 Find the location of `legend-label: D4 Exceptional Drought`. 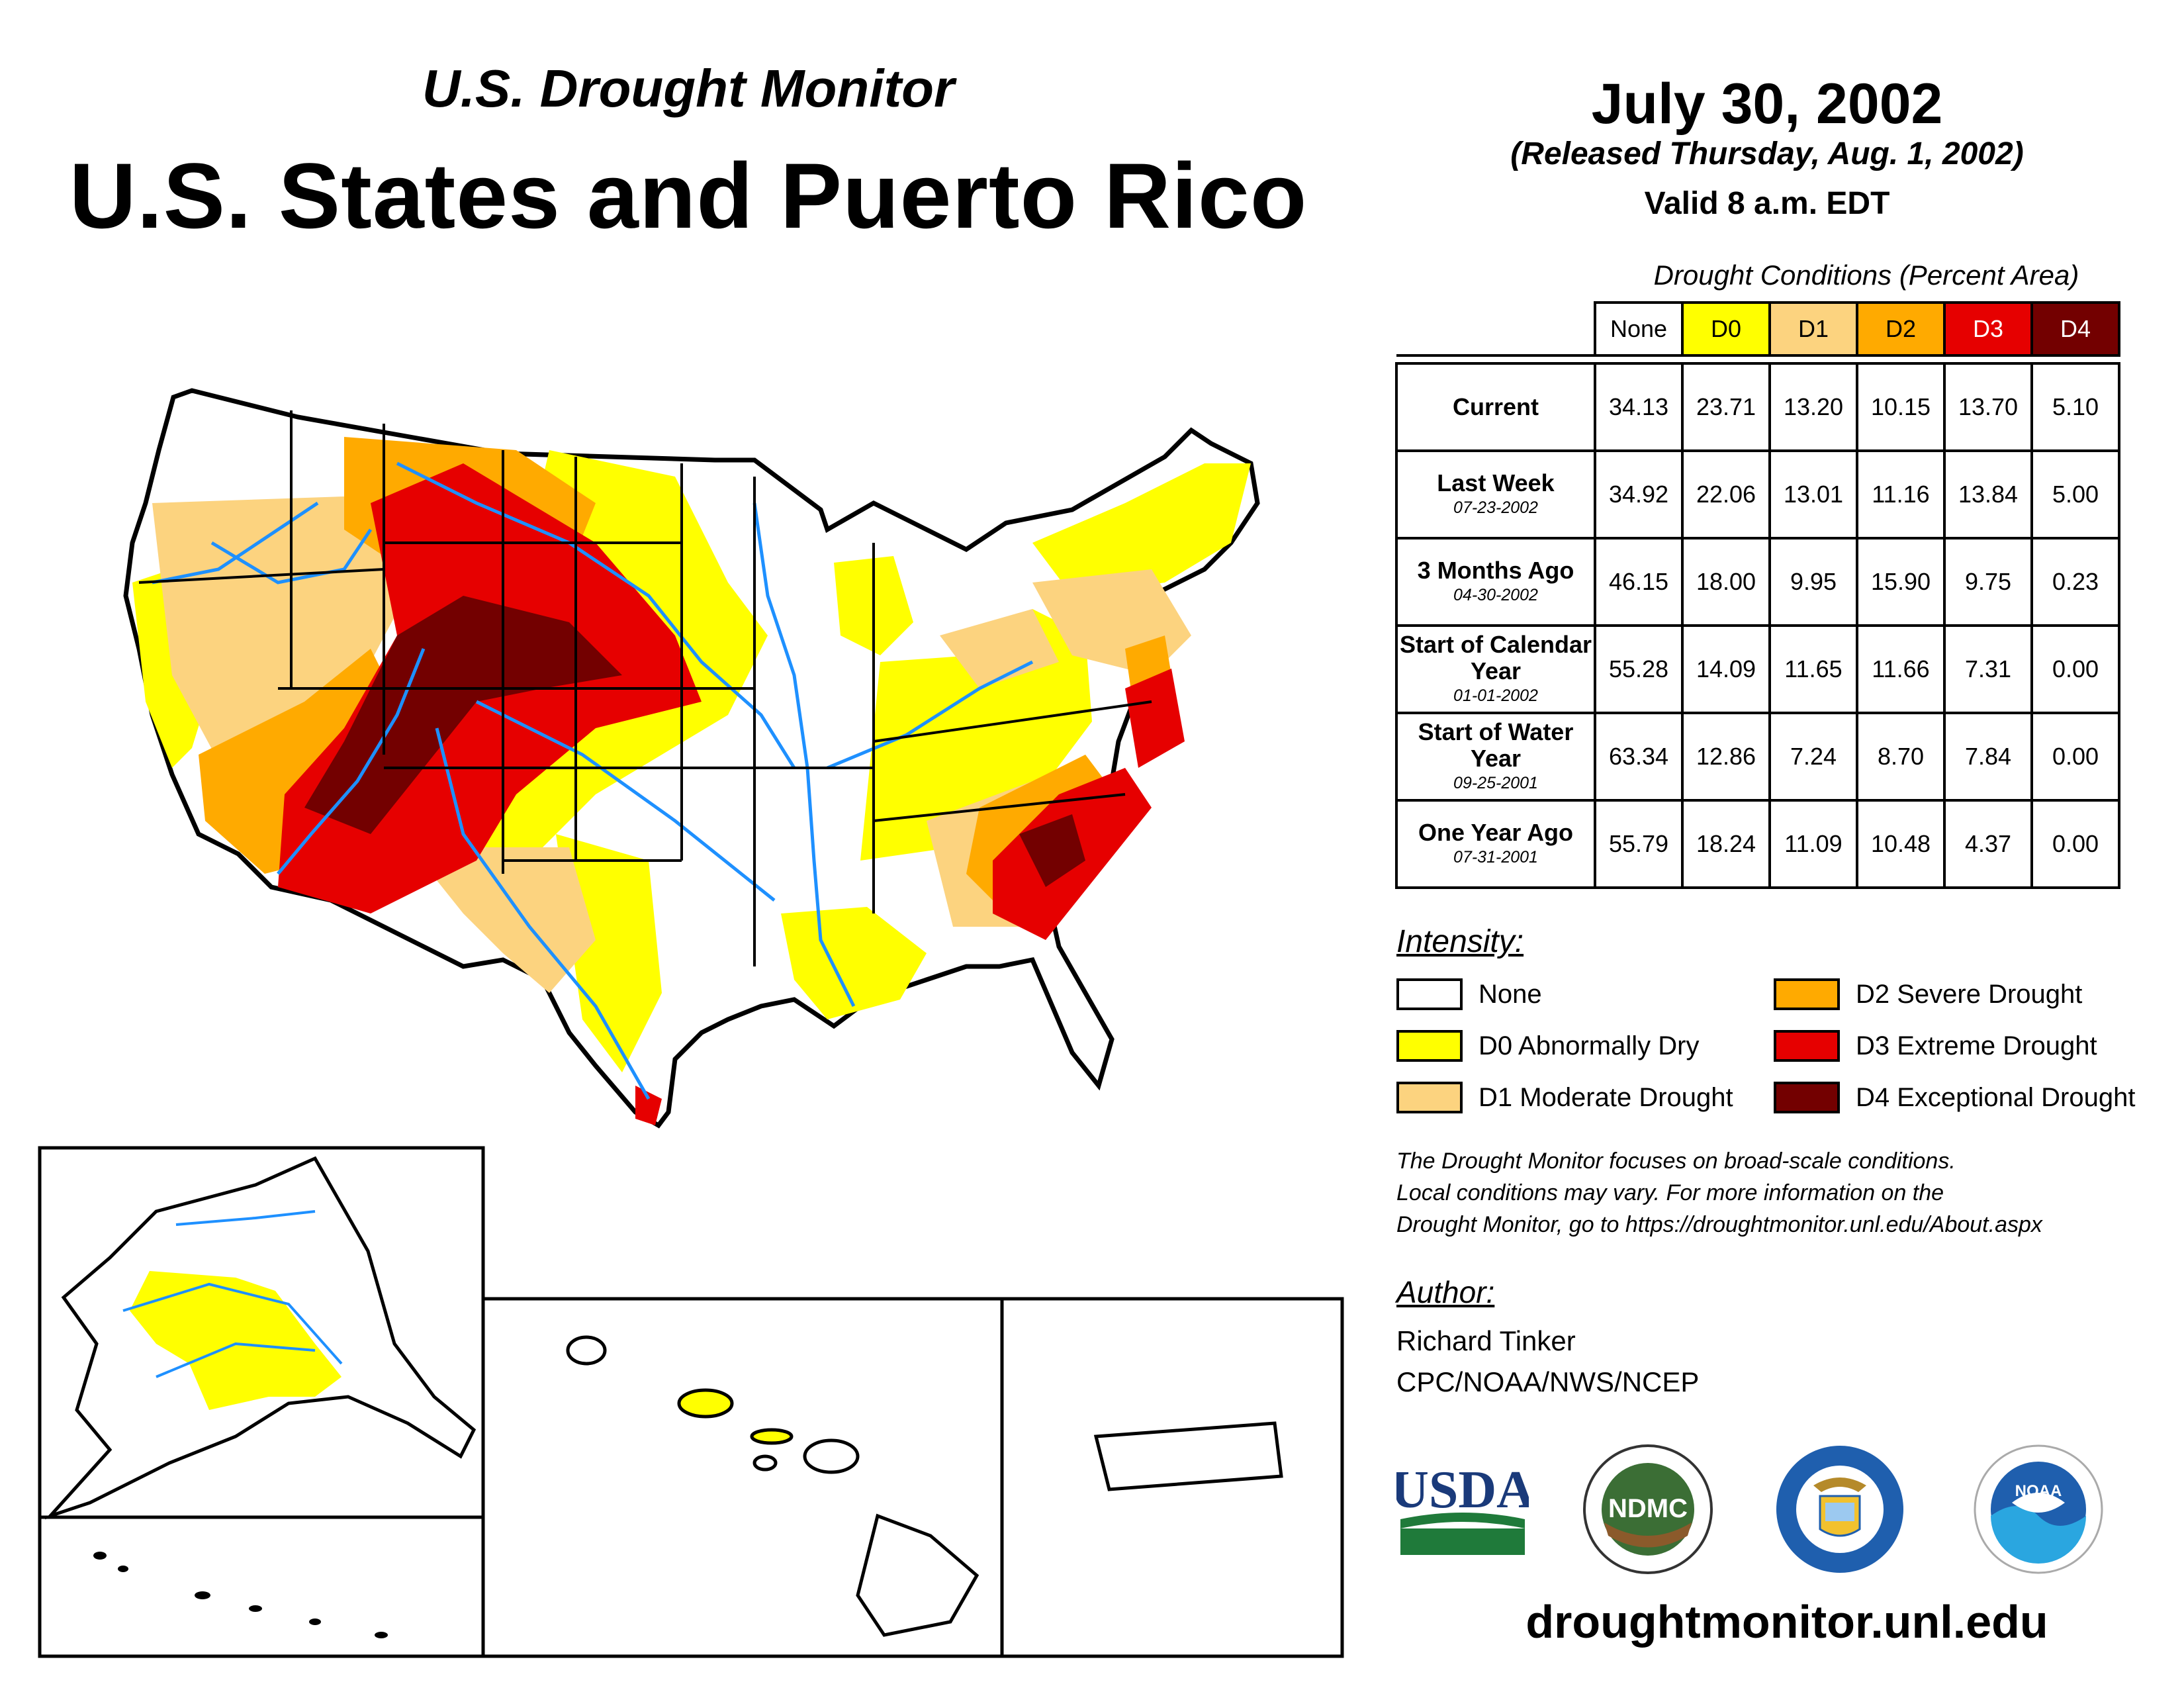

legend-label: D4 Exceptional Drought is located at coordinates (1996, 1097).